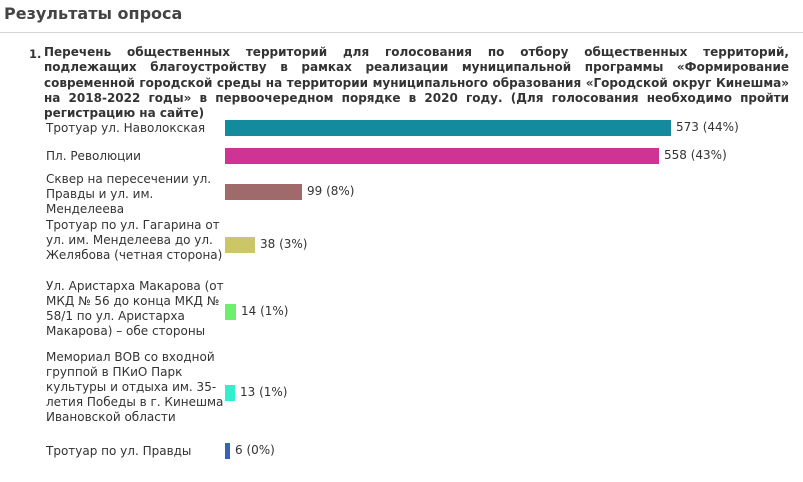  I want to click on result-value: 99 (8%), so click(331, 191).